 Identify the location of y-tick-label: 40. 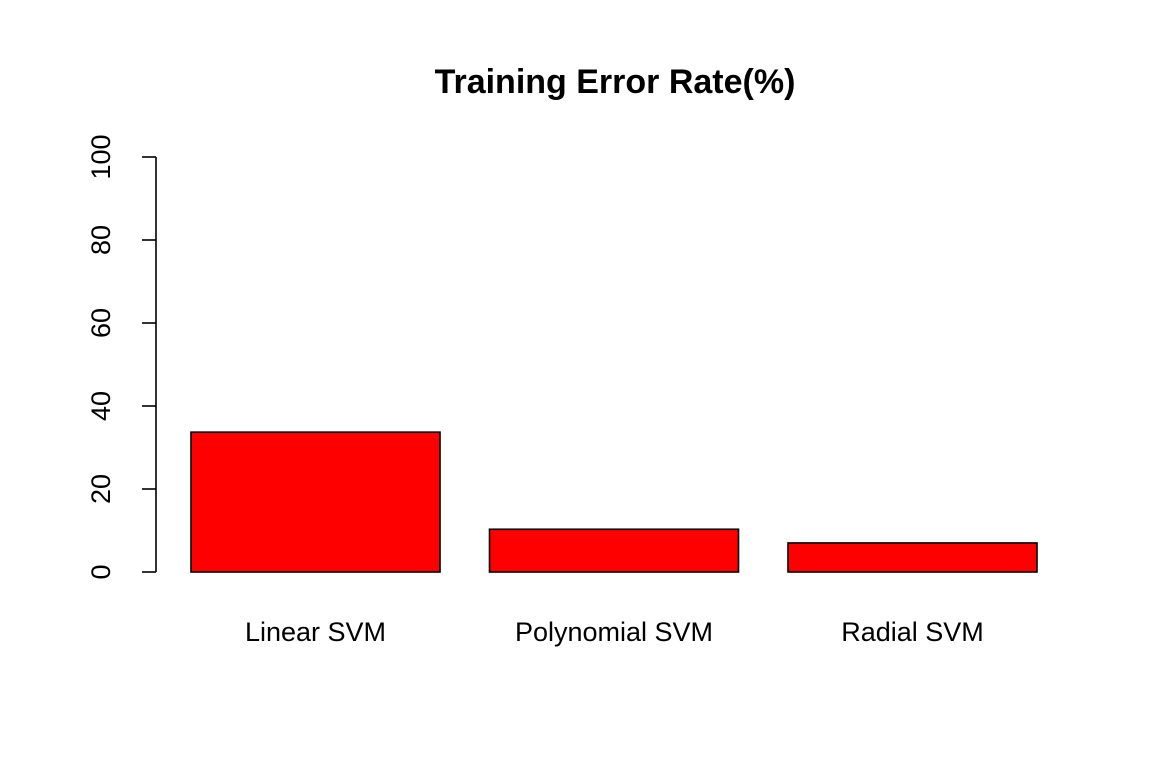
(101, 406).